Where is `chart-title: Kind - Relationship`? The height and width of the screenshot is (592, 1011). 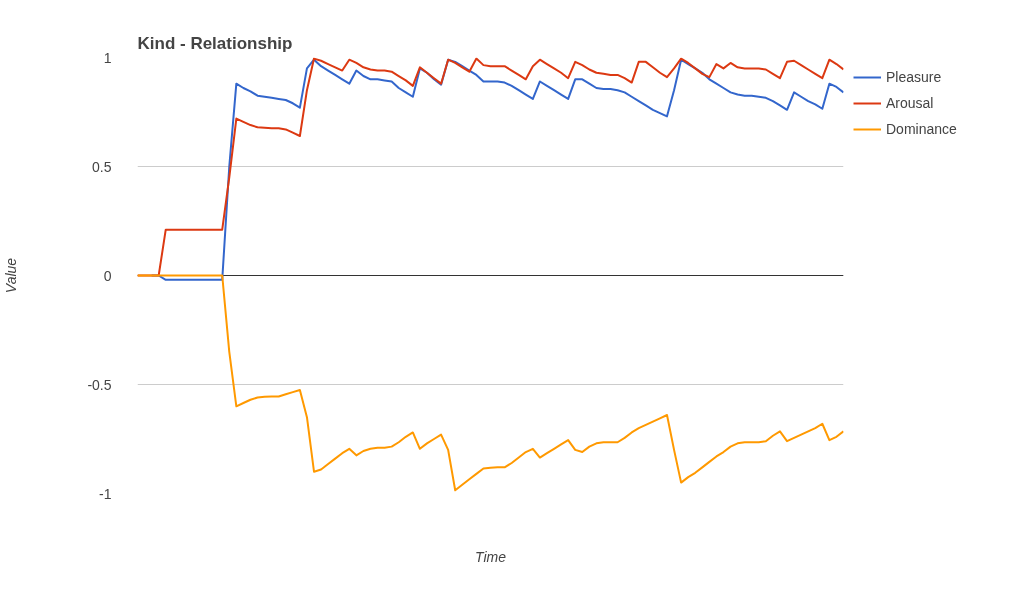
chart-title: Kind - Relationship is located at coordinates (215, 43).